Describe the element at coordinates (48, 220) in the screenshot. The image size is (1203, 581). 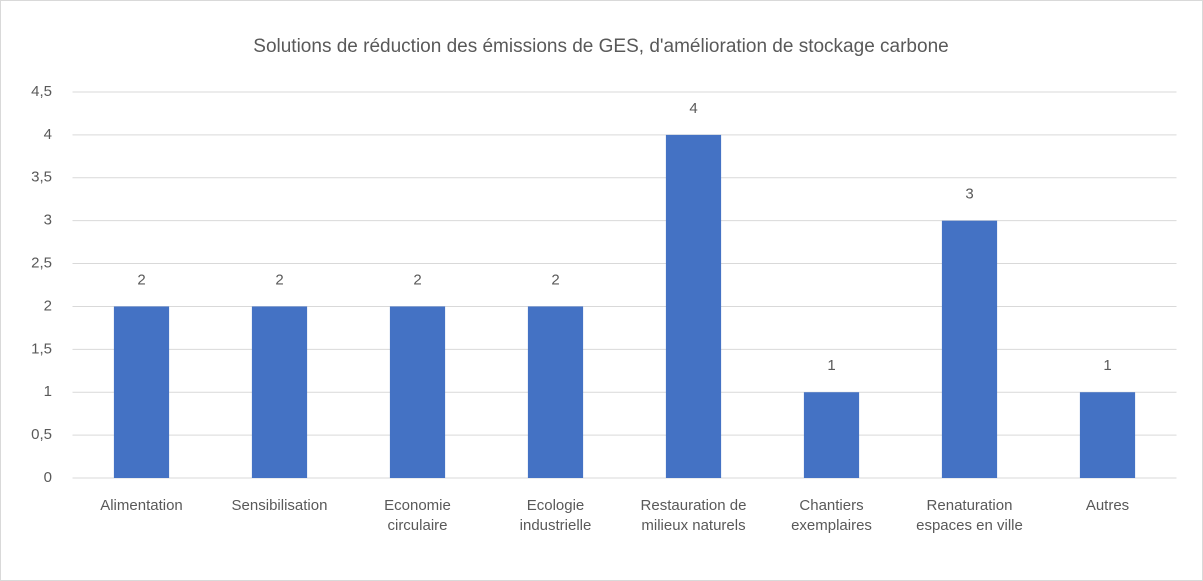
I see `y-tick-label: 3` at that location.